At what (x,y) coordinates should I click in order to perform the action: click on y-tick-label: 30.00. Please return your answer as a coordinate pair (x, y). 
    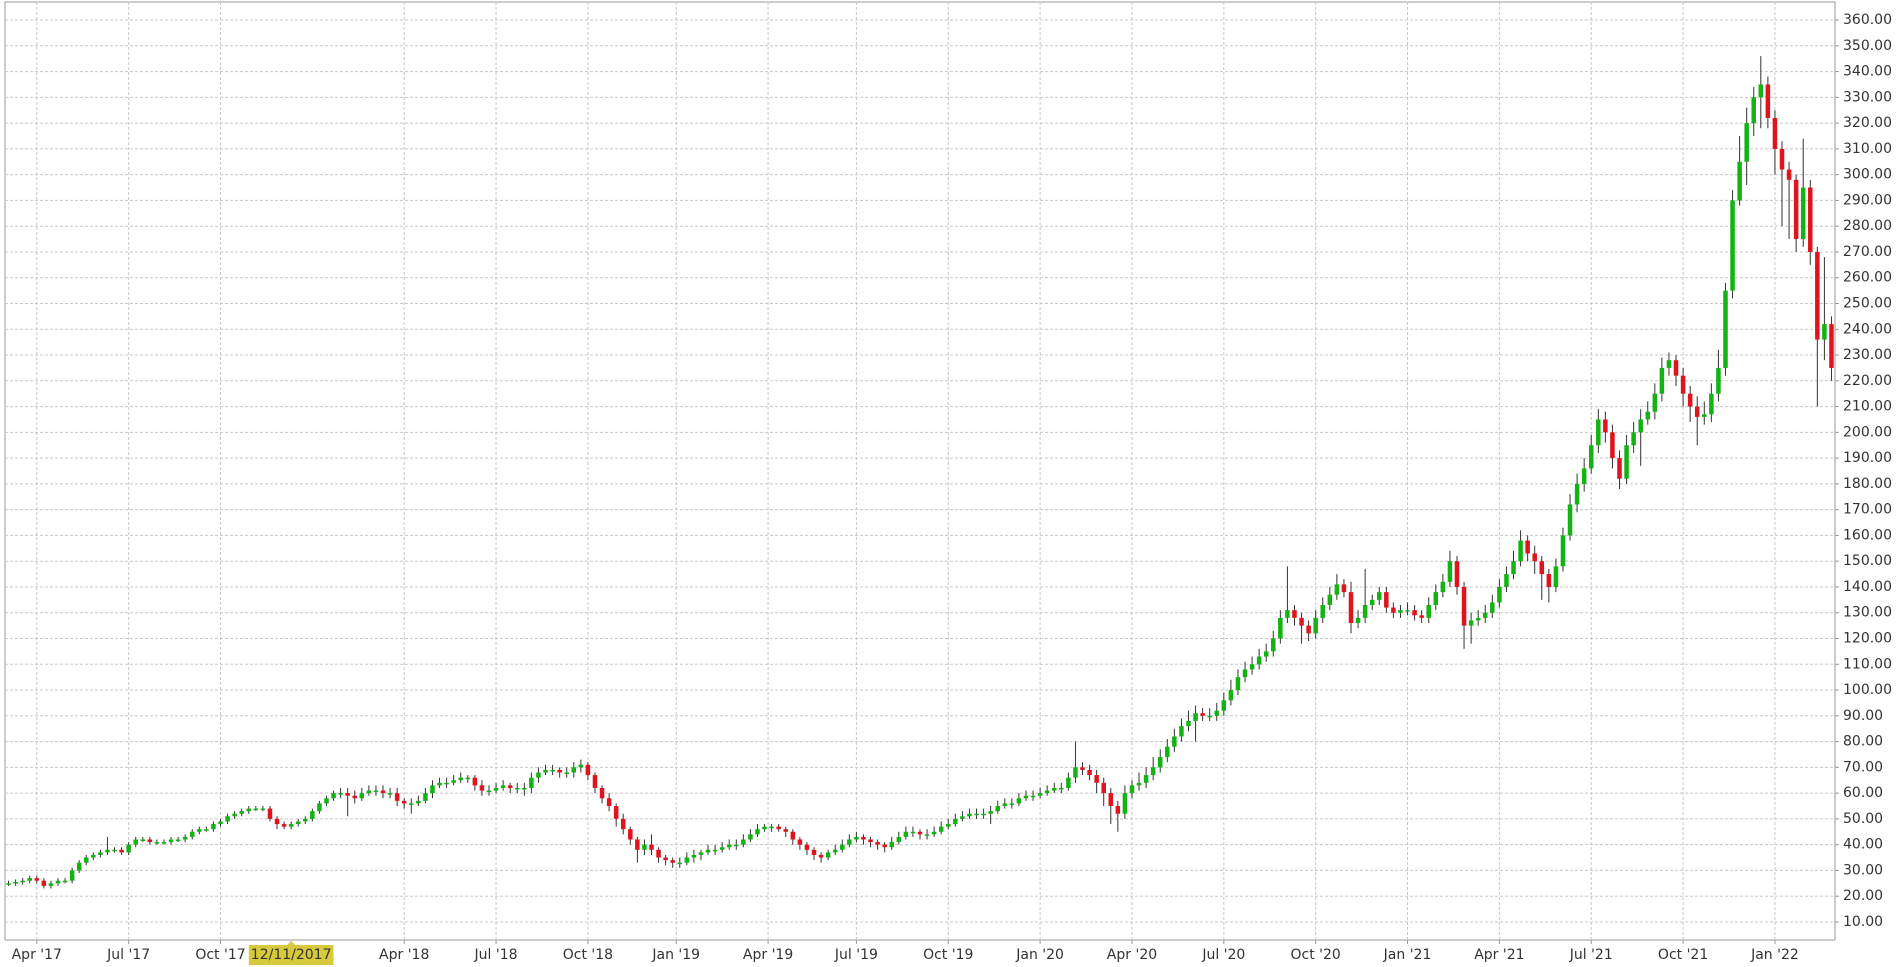
    Looking at the image, I should click on (1863, 870).